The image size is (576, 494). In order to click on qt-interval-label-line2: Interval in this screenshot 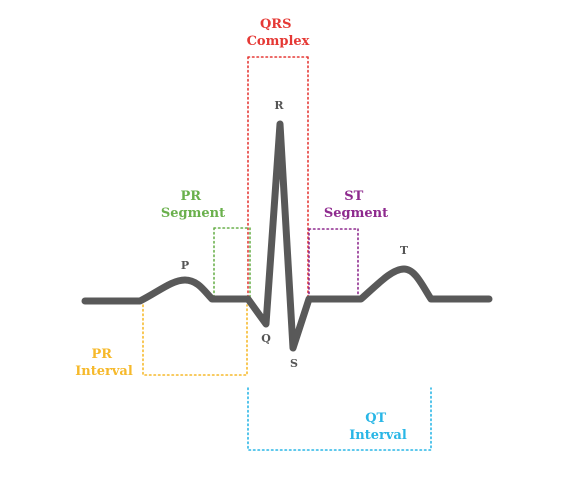, I will do `click(378, 435)`.